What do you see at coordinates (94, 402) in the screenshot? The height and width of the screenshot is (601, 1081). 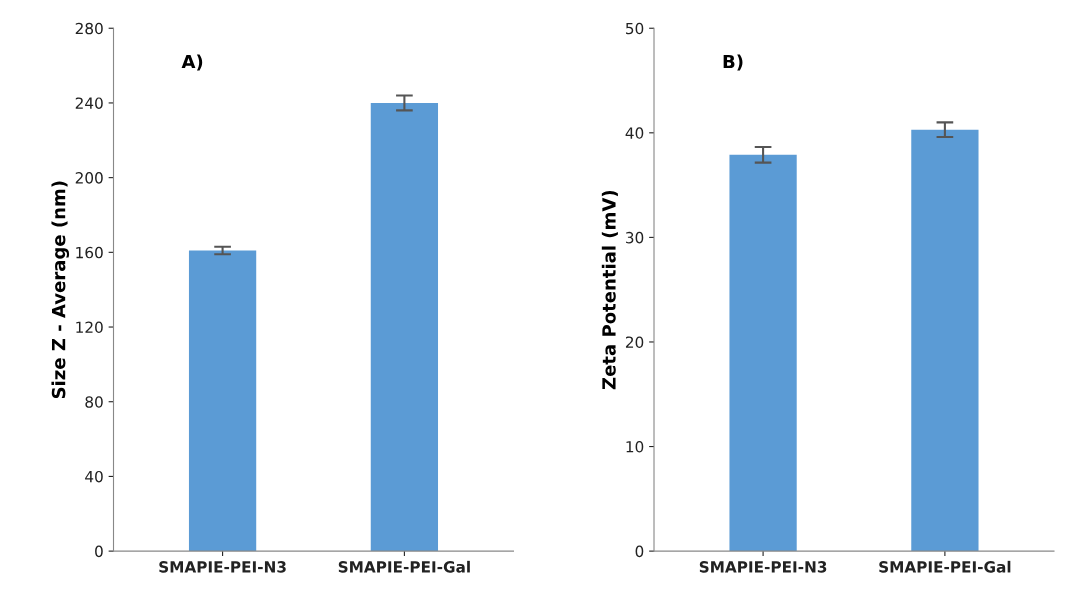 I see `y-tick-label: 80` at bounding box center [94, 402].